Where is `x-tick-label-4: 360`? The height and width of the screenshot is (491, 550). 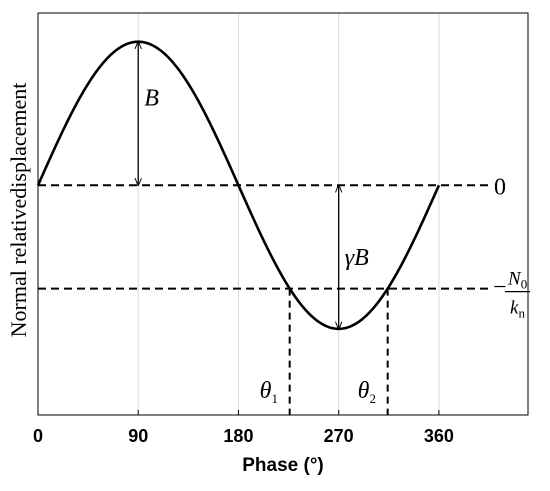 x-tick-label-4: 360 is located at coordinates (439, 436).